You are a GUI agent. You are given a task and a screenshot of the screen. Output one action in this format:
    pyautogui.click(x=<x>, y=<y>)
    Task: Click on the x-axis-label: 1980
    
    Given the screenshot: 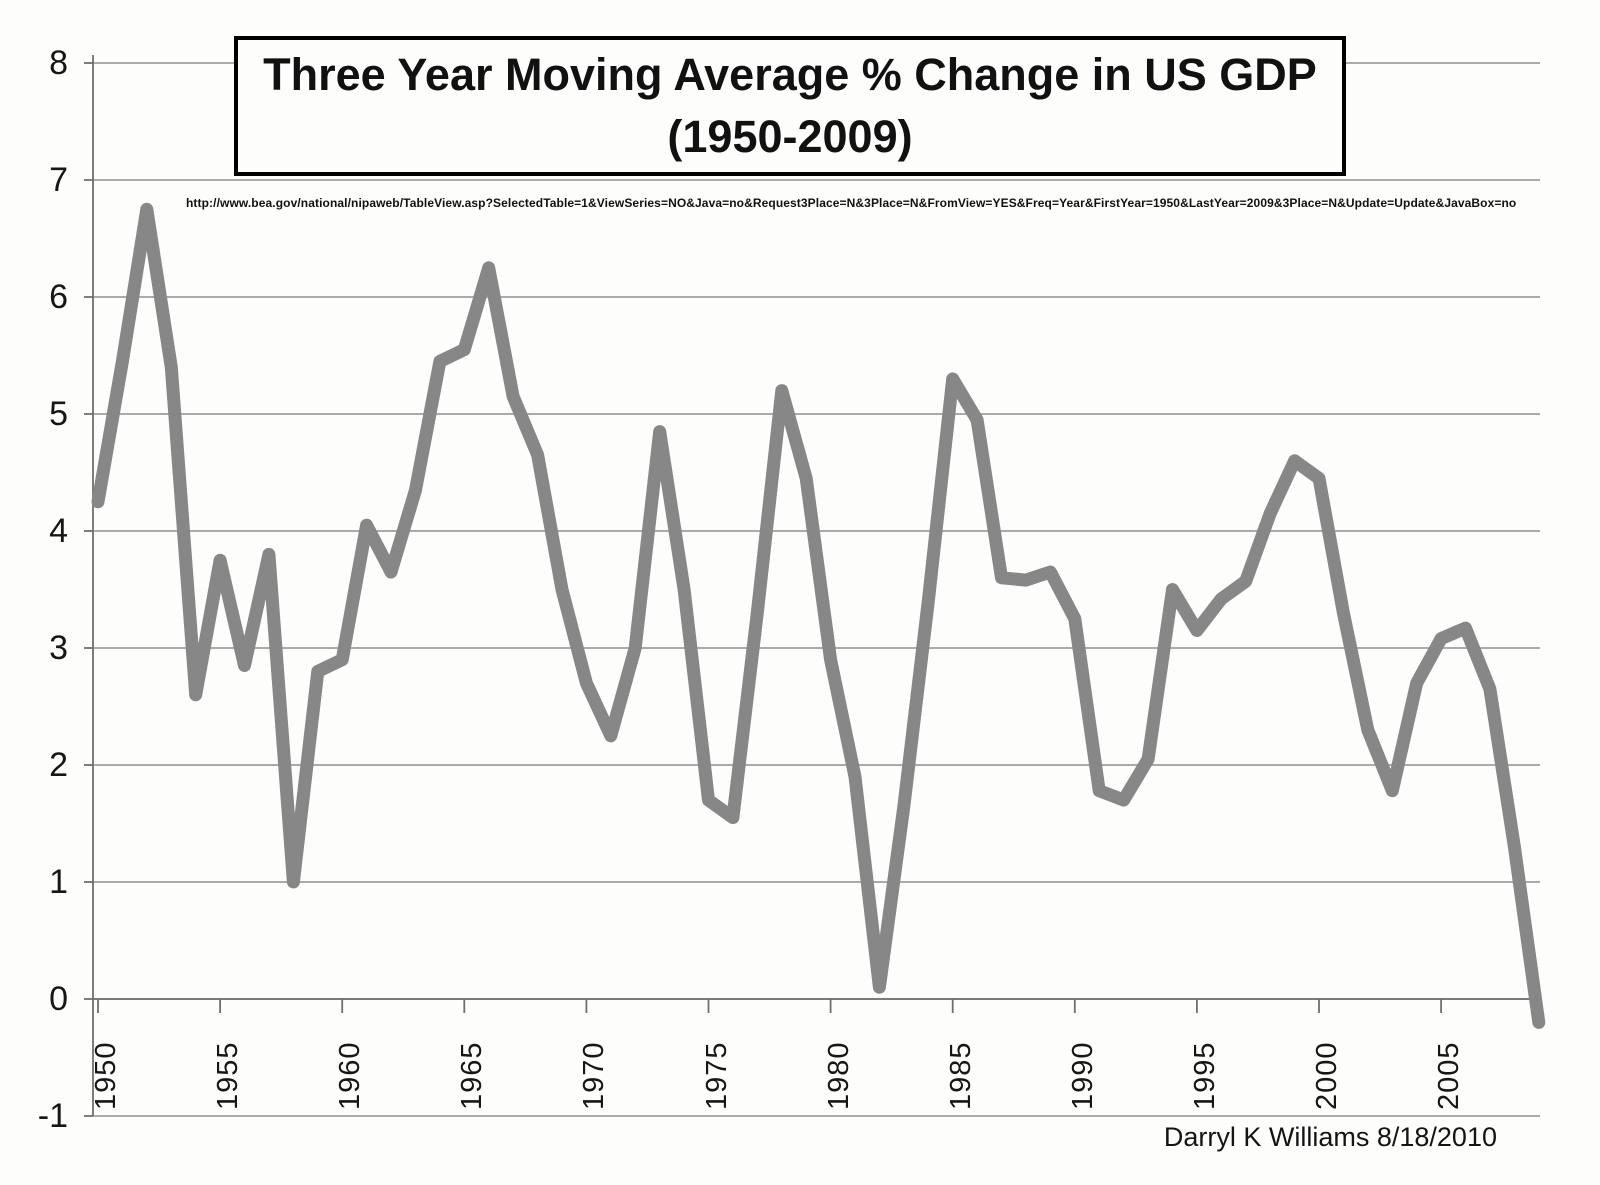 What is the action you would take?
    pyautogui.click(x=838, y=1075)
    